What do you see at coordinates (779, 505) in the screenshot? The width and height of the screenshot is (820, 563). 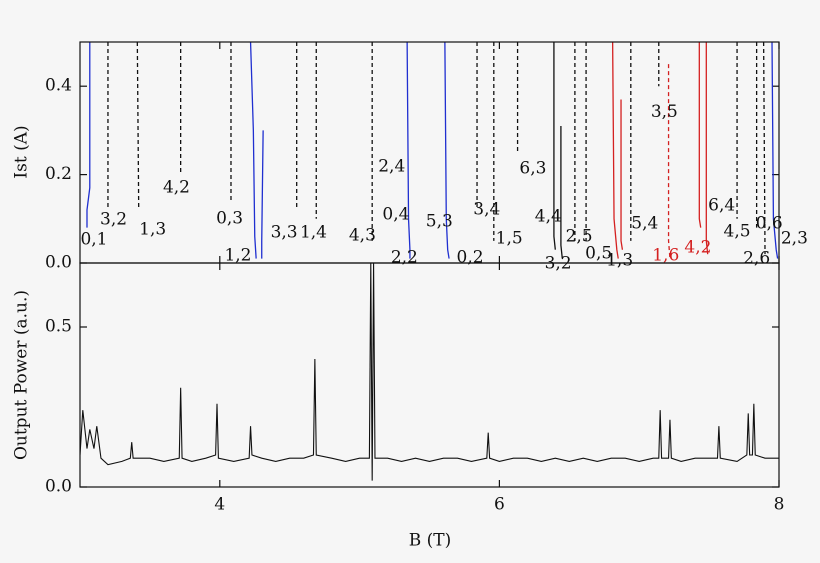 I see `x-tick-label: 8` at bounding box center [779, 505].